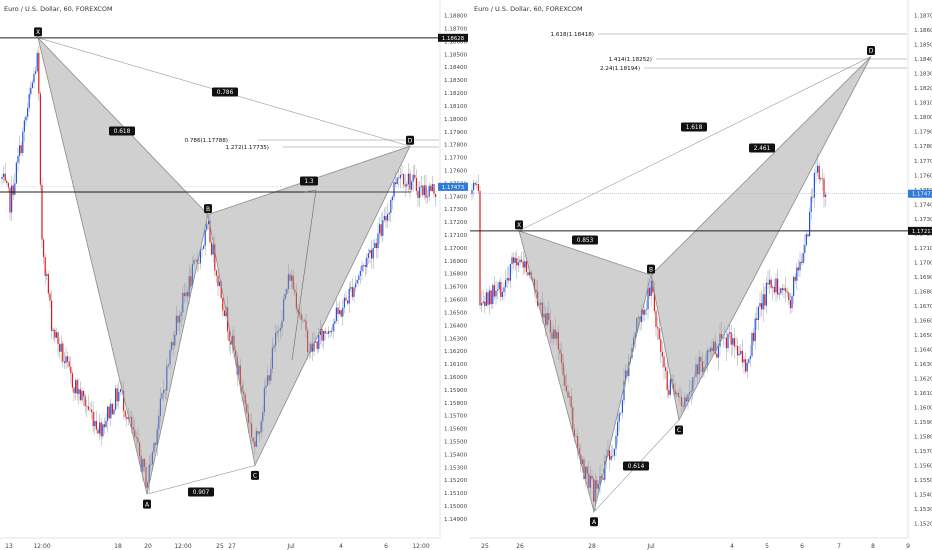 This screenshot has height=550, width=932. I want to click on point-marker-c, so click(255, 475).